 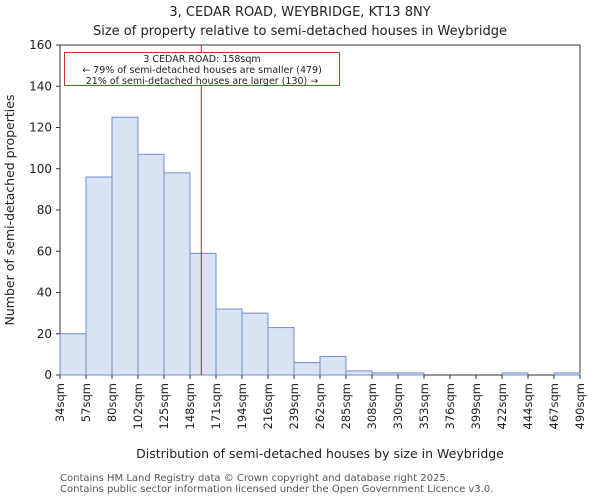 What do you see at coordinates (216, 406) in the screenshot?
I see `x-tick-label: 171sqm` at bounding box center [216, 406].